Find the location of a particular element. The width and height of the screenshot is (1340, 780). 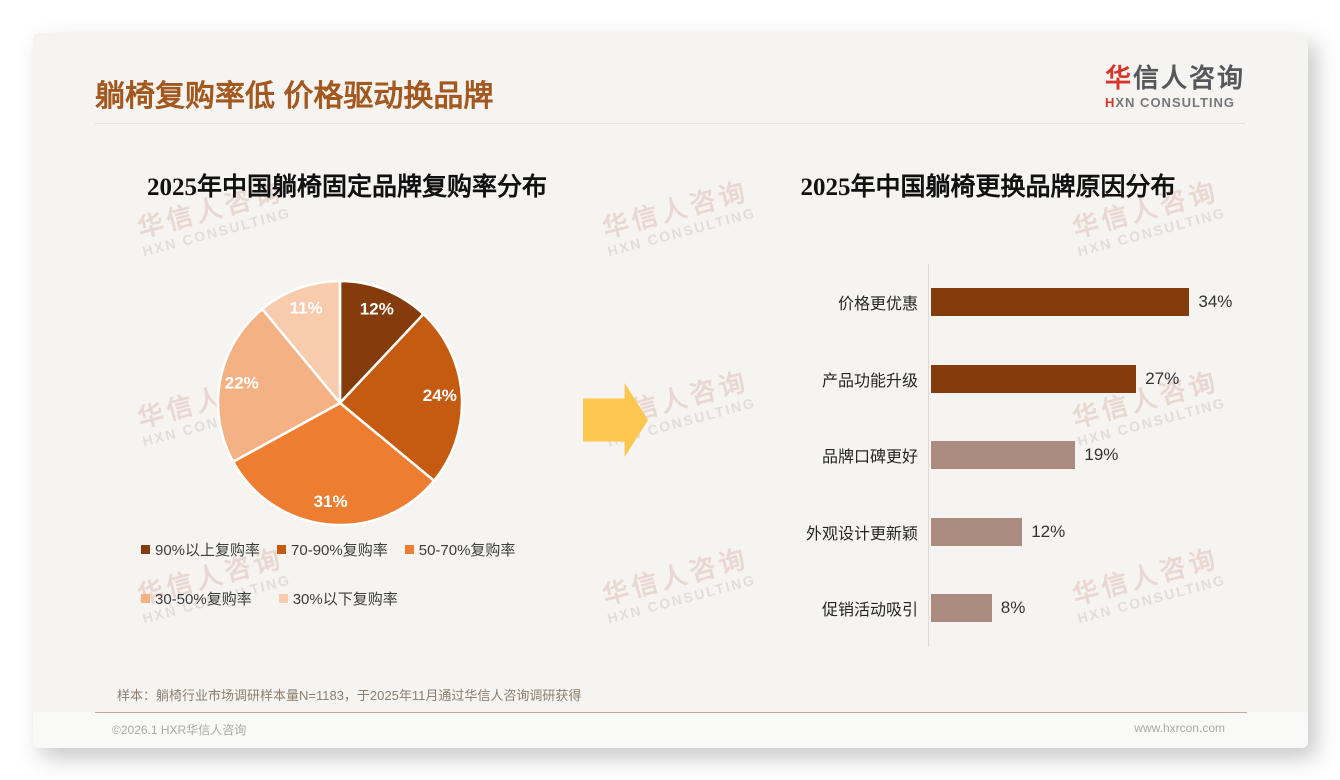

company-logo: 华信人咨询 HXN CONSULTING is located at coordinates (1175, 84).